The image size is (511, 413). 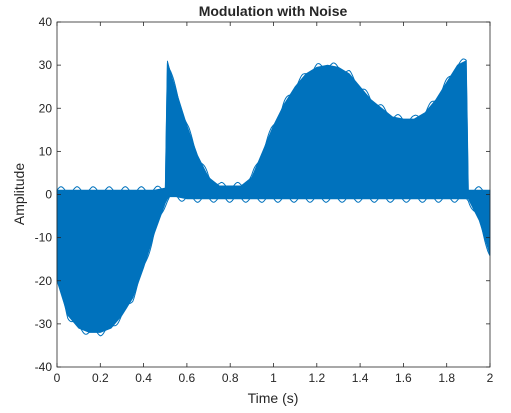 I want to click on y-tick-label: -40, so click(x=44, y=367).